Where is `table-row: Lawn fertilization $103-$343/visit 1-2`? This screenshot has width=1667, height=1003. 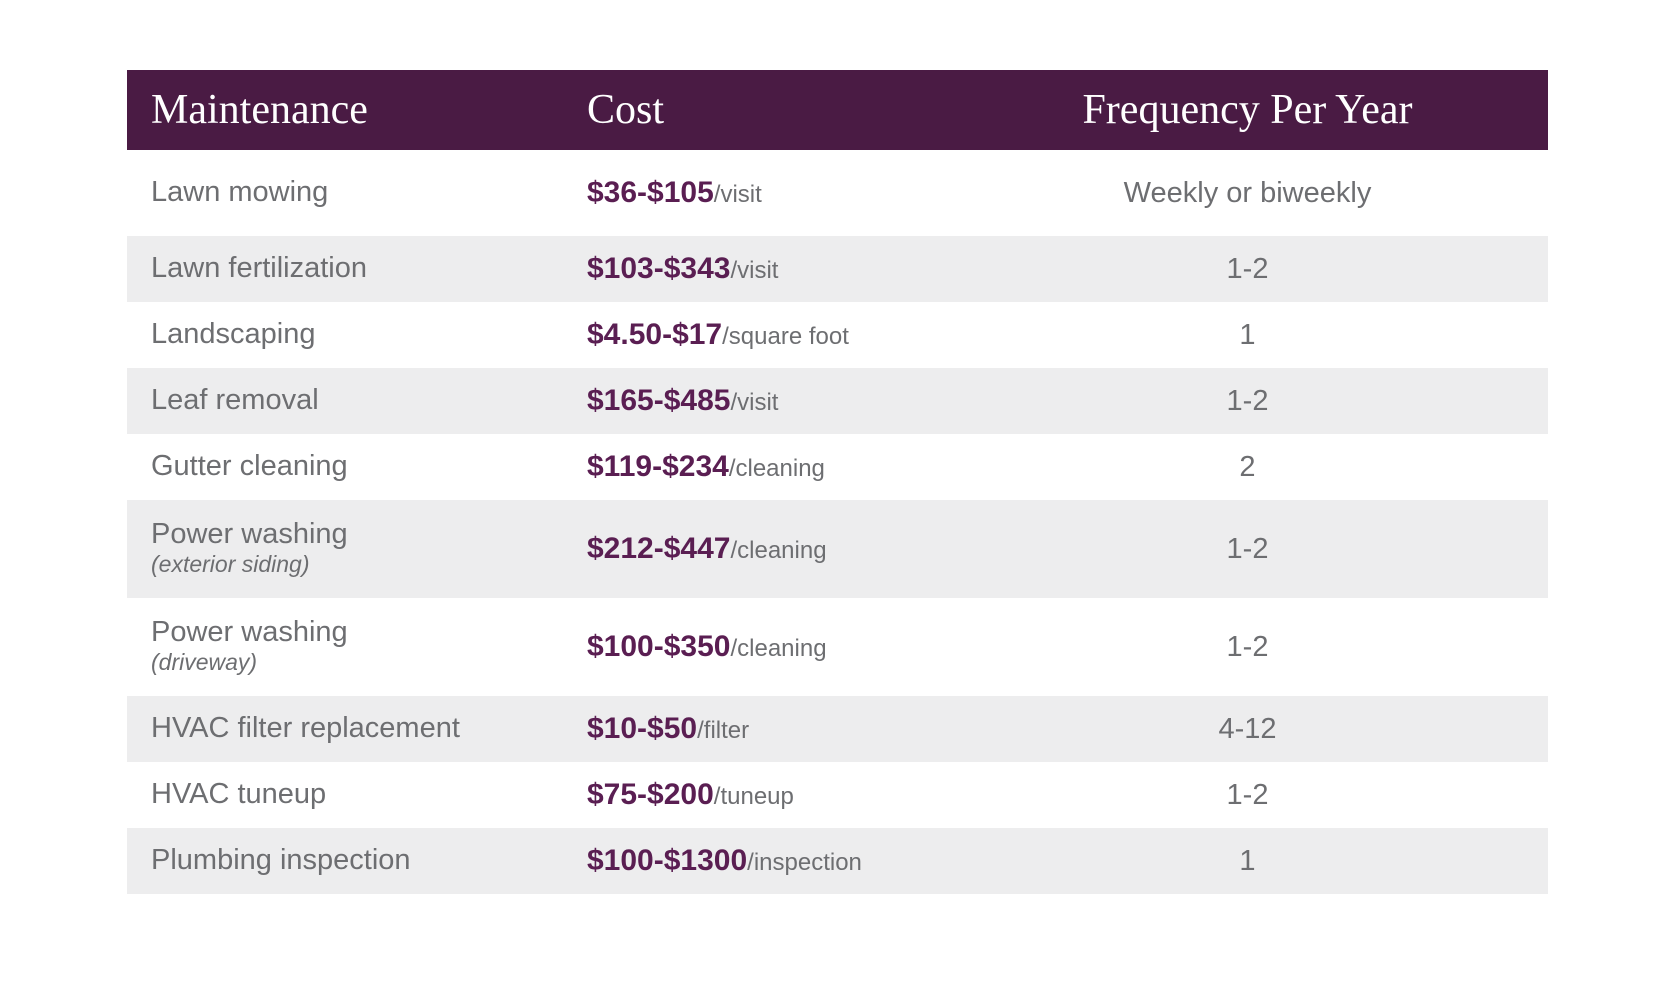 table-row: Lawn fertilization $103-$343/visit 1-2 is located at coordinates (837, 269).